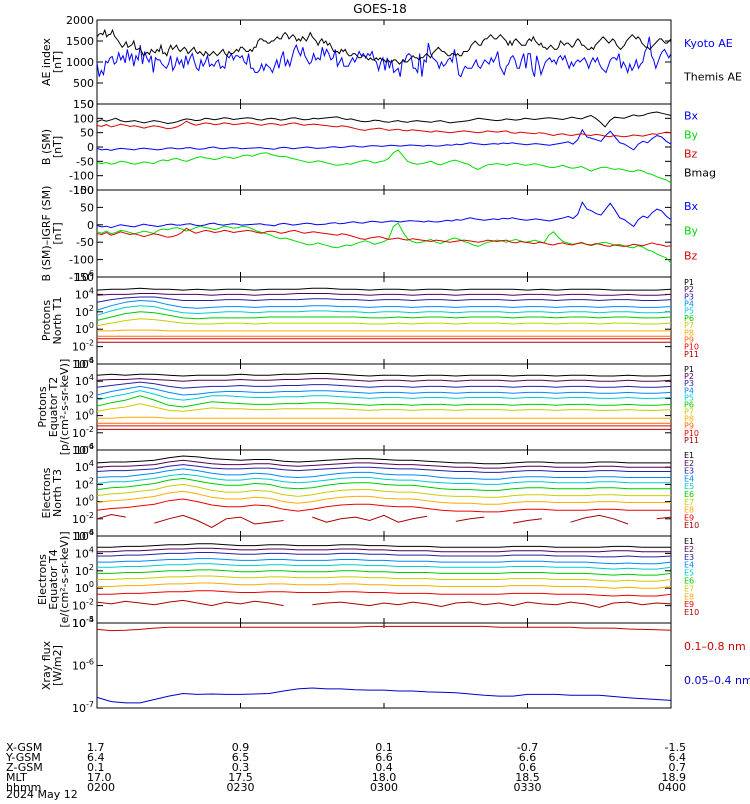 This screenshot has width=750, height=804. I want to click on ephemeris-value: 0200, so click(101, 787).